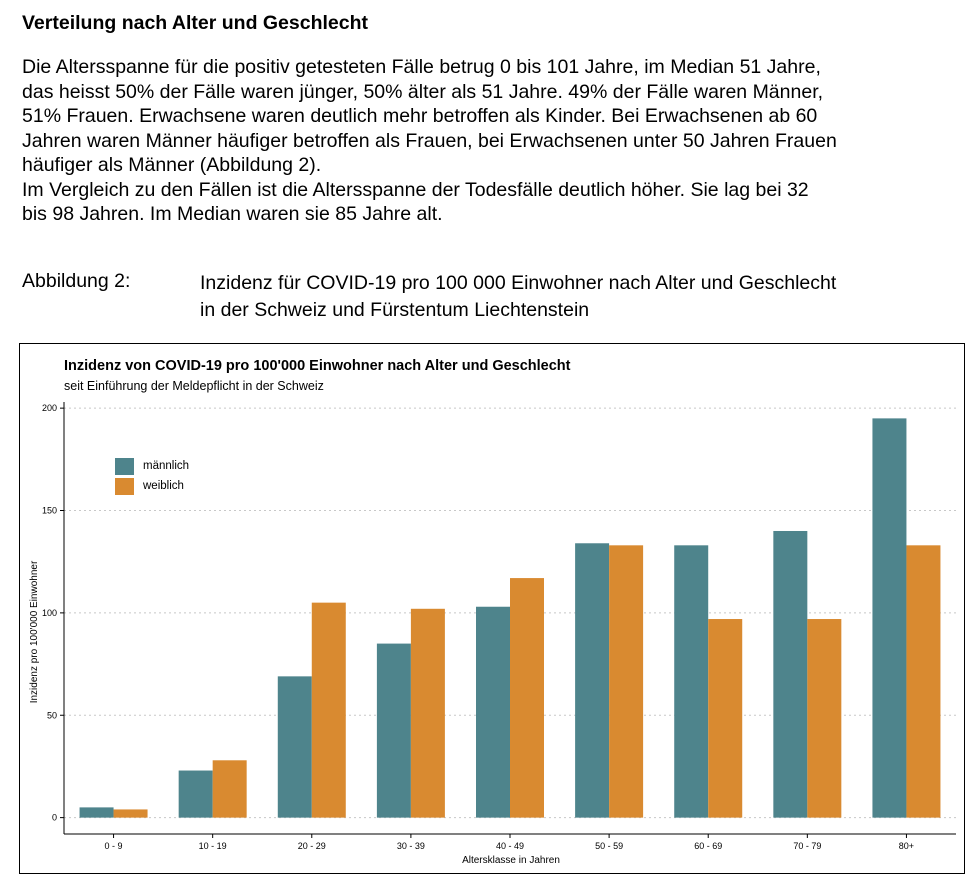 The height and width of the screenshot is (887, 977). I want to click on y-tick-label: 0, so click(54, 818).